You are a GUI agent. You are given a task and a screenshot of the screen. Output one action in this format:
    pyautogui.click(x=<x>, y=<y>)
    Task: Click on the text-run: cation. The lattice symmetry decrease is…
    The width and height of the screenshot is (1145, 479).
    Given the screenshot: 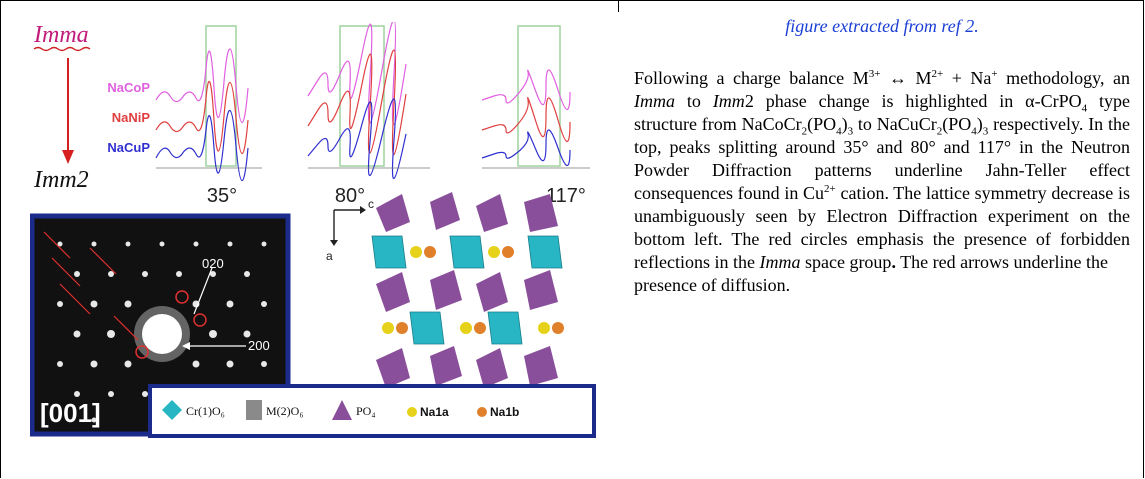 What is the action you would take?
    pyautogui.click(x=882, y=227)
    